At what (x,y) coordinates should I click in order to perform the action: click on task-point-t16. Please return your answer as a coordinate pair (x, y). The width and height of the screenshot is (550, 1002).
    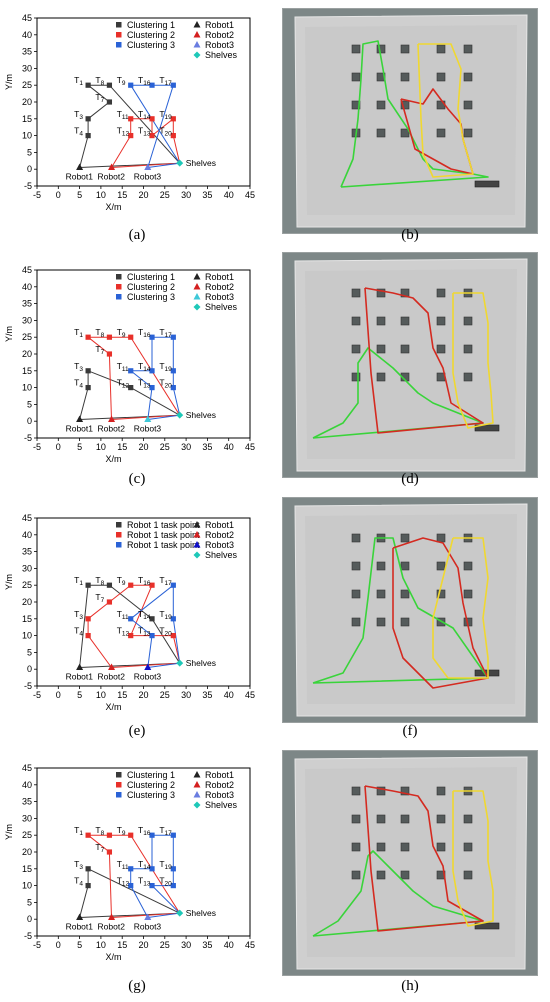
    Looking at the image, I should click on (152, 835).